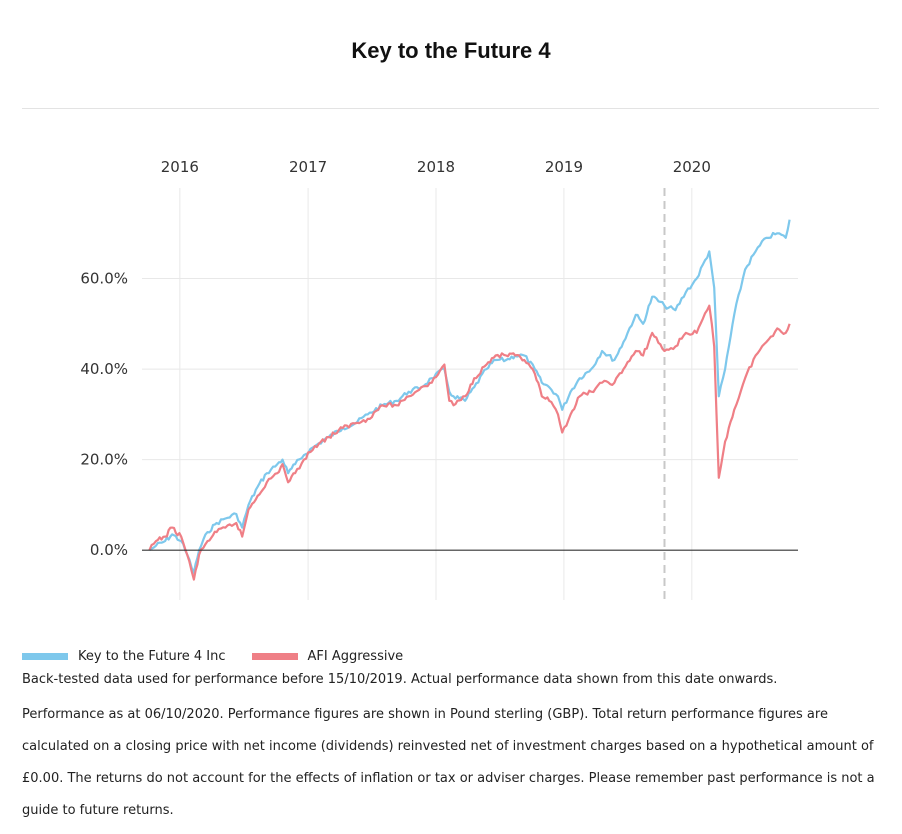  Describe the element at coordinates (436, 167) in the screenshot. I see `x-tick-label: 2018` at that location.